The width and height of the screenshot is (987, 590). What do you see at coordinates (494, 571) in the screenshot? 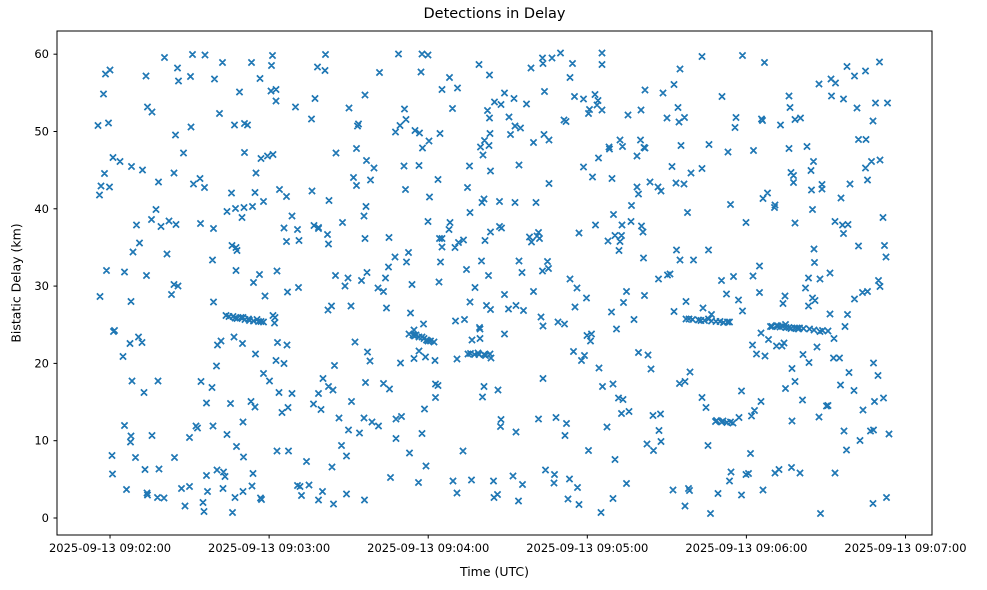
I see `x-axis-label: Time (UTC)` at bounding box center [494, 571].